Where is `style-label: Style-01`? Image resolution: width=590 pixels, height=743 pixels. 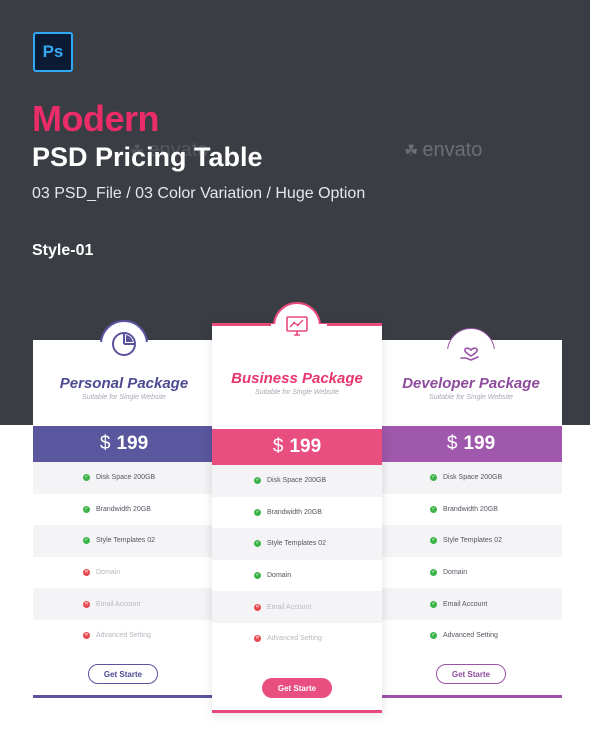
style-label: Style-01 is located at coordinates (63, 250).